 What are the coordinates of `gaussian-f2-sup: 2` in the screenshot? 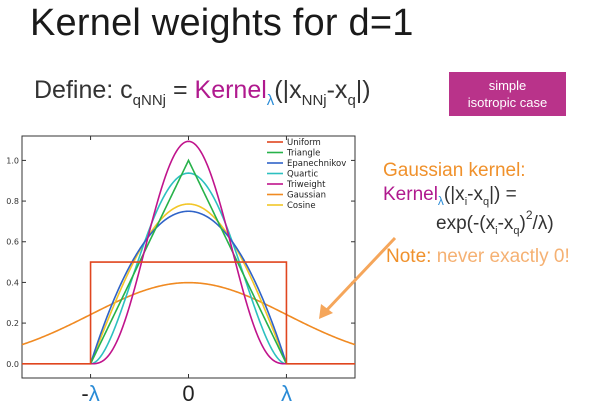 It's located at (529, 215).